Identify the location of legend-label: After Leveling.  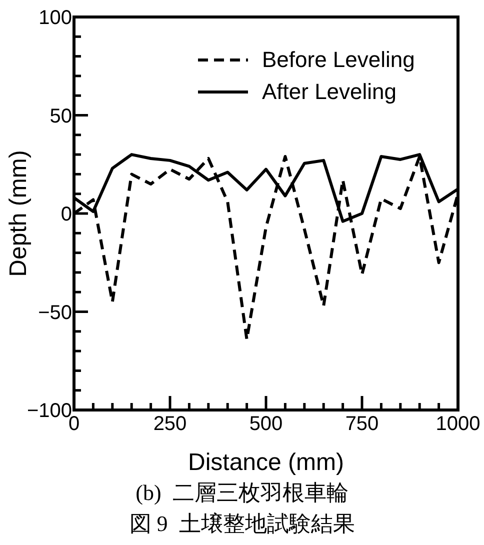
(329, 91).